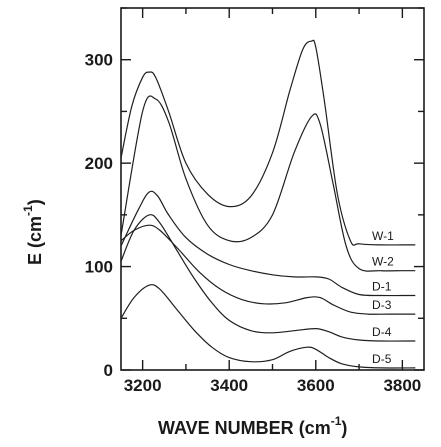  Describe the element at coordinates (382, 332) in the screenshot. I see `series-label-d-4: D-4` at that location.